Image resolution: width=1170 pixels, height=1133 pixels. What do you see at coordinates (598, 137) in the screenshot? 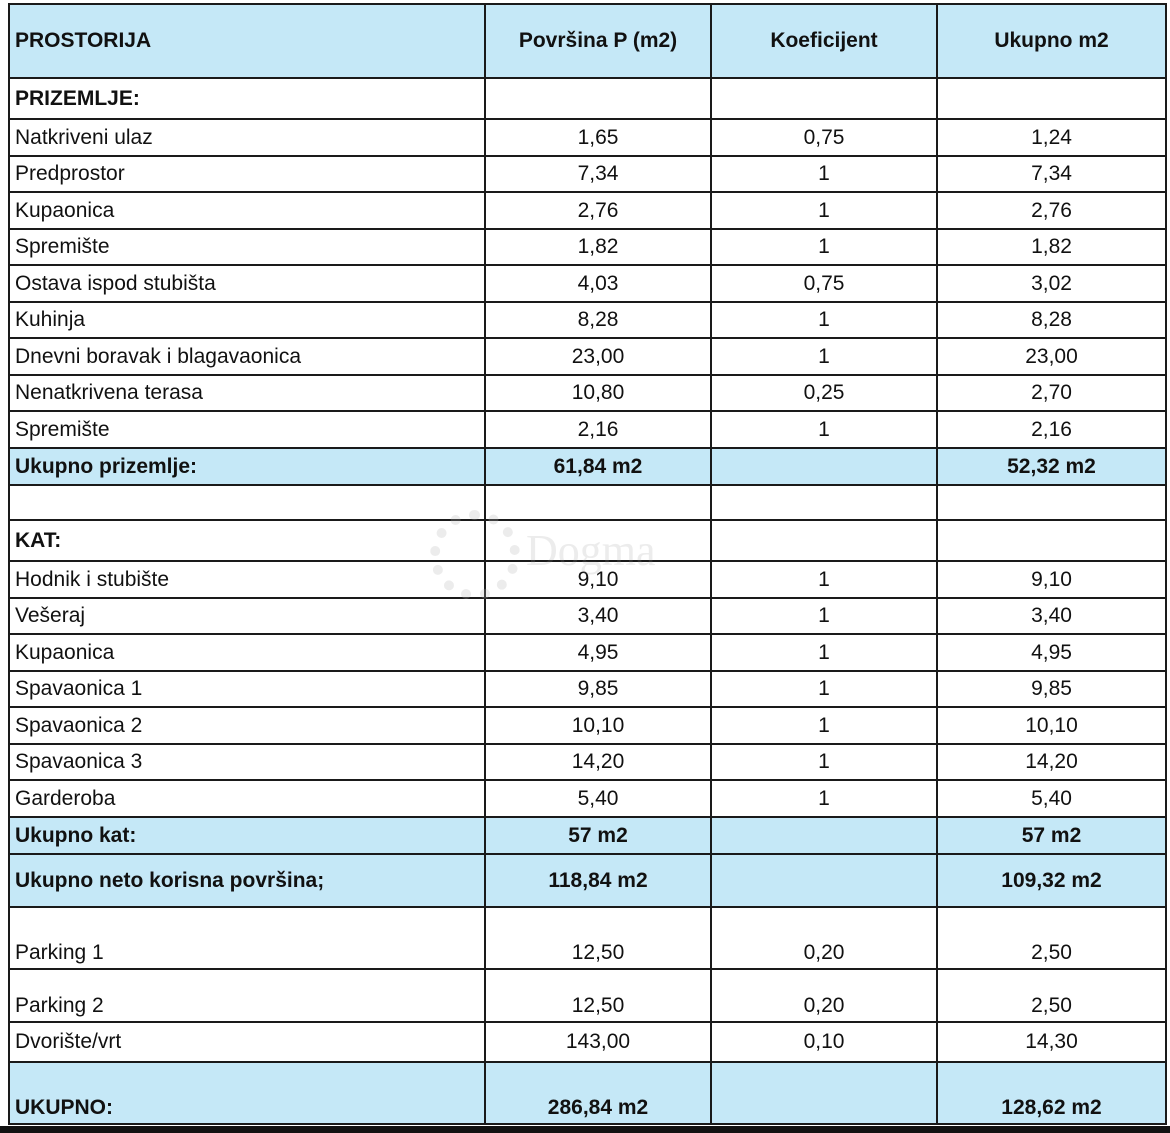
I see `cell-area: 1,65` at bounding box center [598, 137].